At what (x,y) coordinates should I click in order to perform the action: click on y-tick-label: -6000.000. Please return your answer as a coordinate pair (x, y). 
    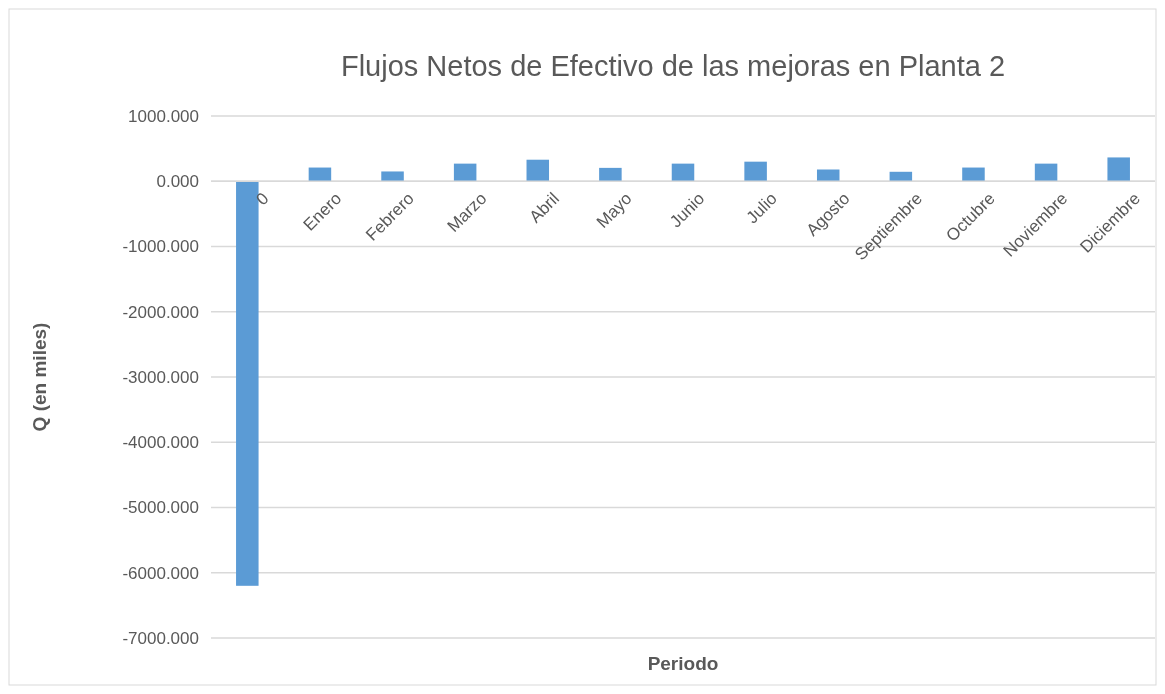
    Looking at the image, I should click on (160, 573).